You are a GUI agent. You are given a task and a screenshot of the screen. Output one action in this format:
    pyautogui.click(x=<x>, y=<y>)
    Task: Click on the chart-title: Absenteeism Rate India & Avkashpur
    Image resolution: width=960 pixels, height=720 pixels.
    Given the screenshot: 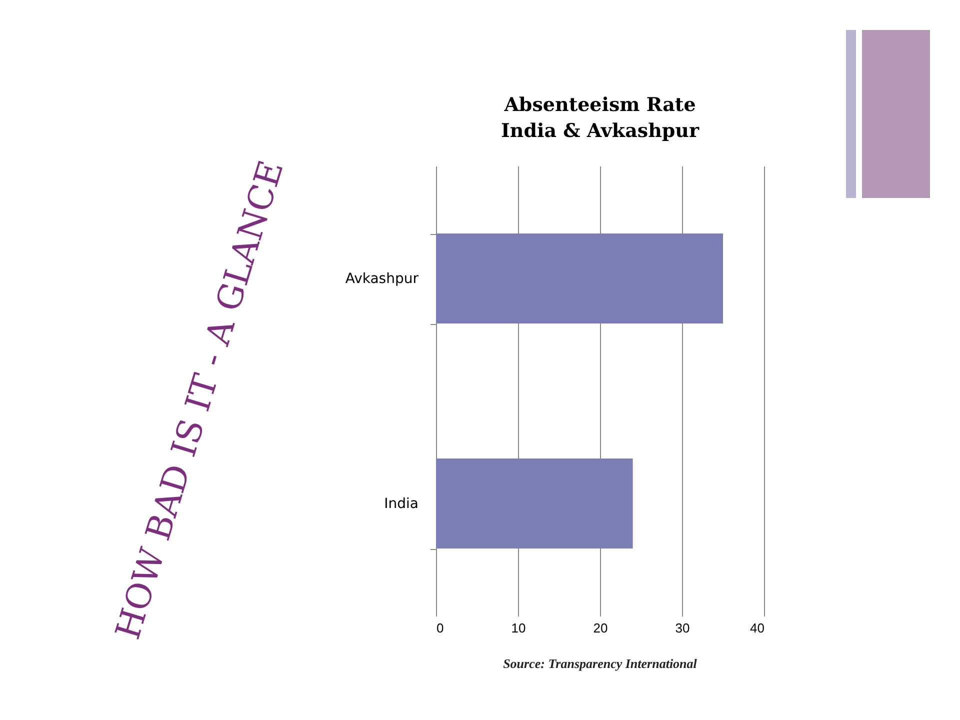 What is the action you would take?
    pyautogui.click(x=600, y=118)
    